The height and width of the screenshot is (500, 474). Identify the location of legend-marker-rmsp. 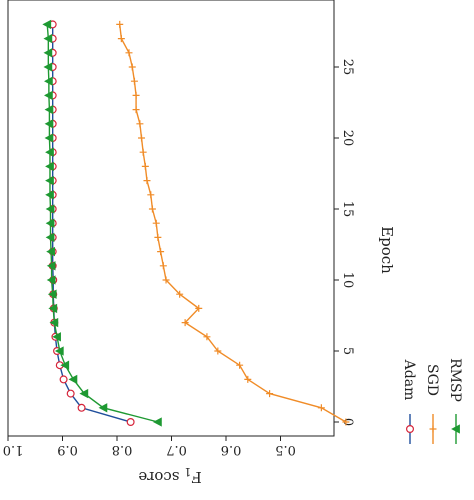
(455, 429).